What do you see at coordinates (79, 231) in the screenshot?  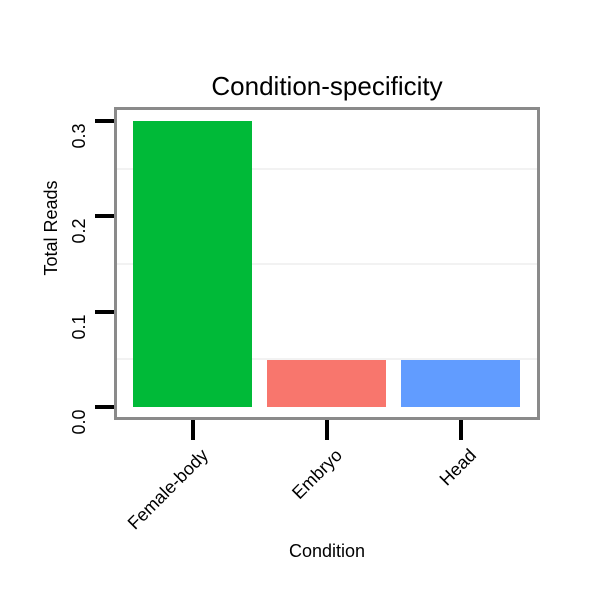 I see `y-axis-tick-label: 0.2` at bounding box center [79, 231].